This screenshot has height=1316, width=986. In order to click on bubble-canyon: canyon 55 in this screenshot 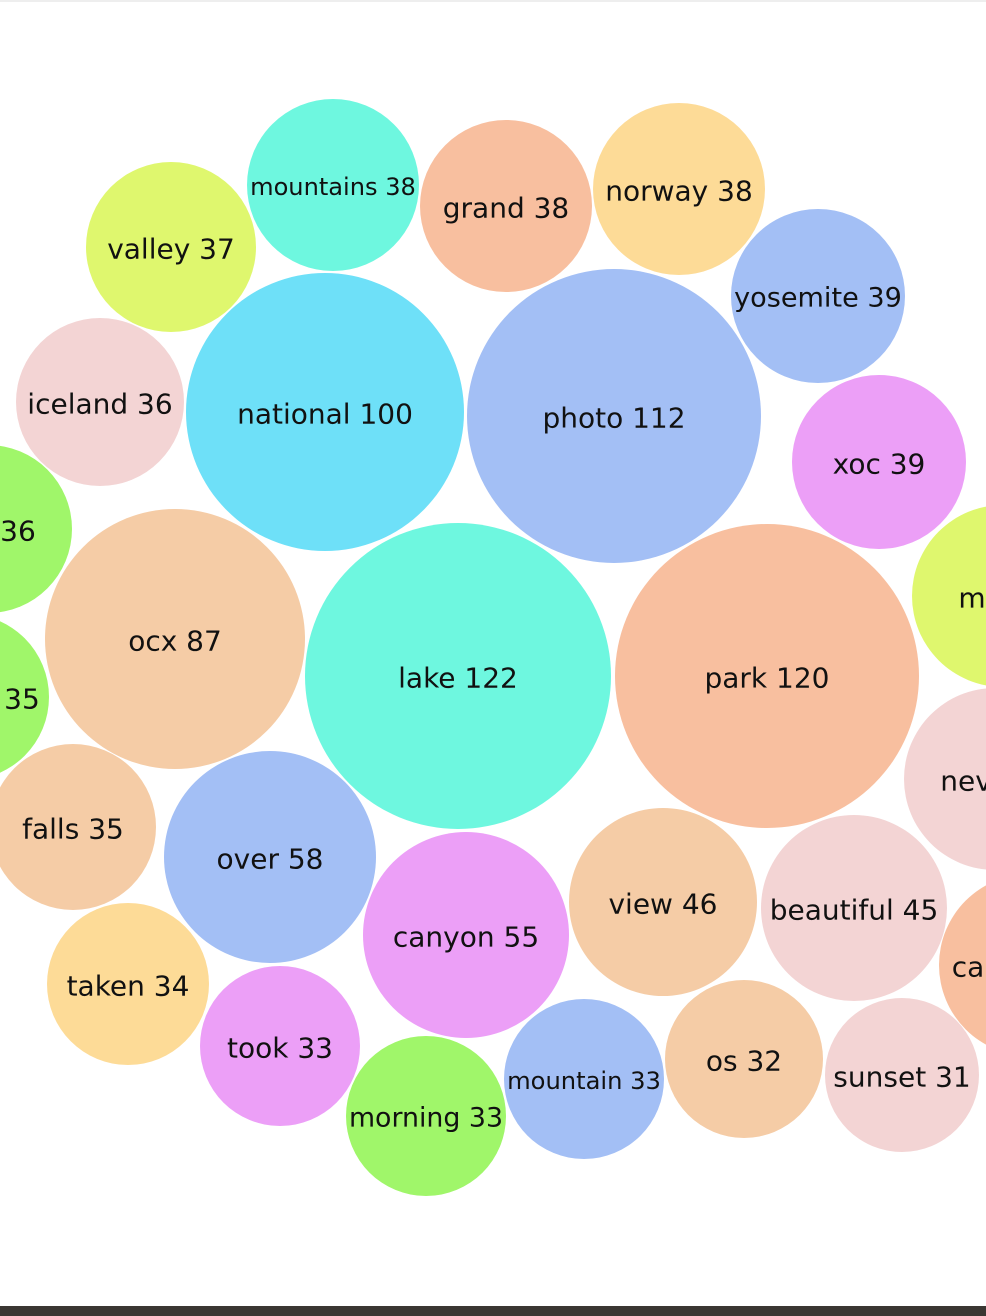, I will do `click(466, 935)`.